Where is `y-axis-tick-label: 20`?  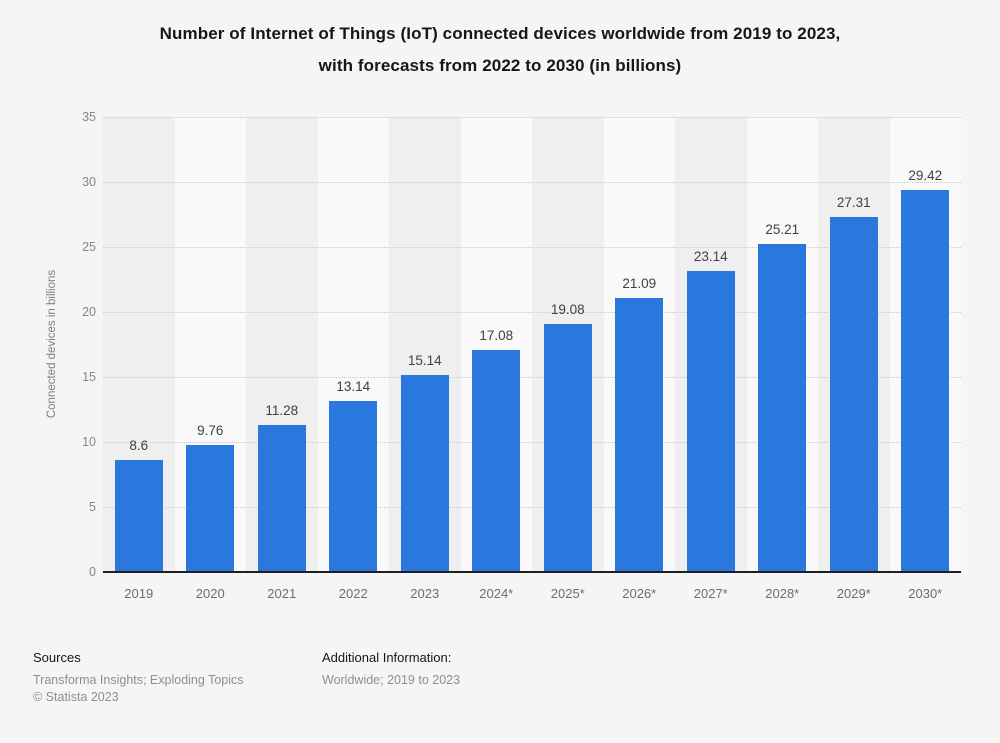 y-axis-tick-label: 20 is located at coordinates (89, 312).